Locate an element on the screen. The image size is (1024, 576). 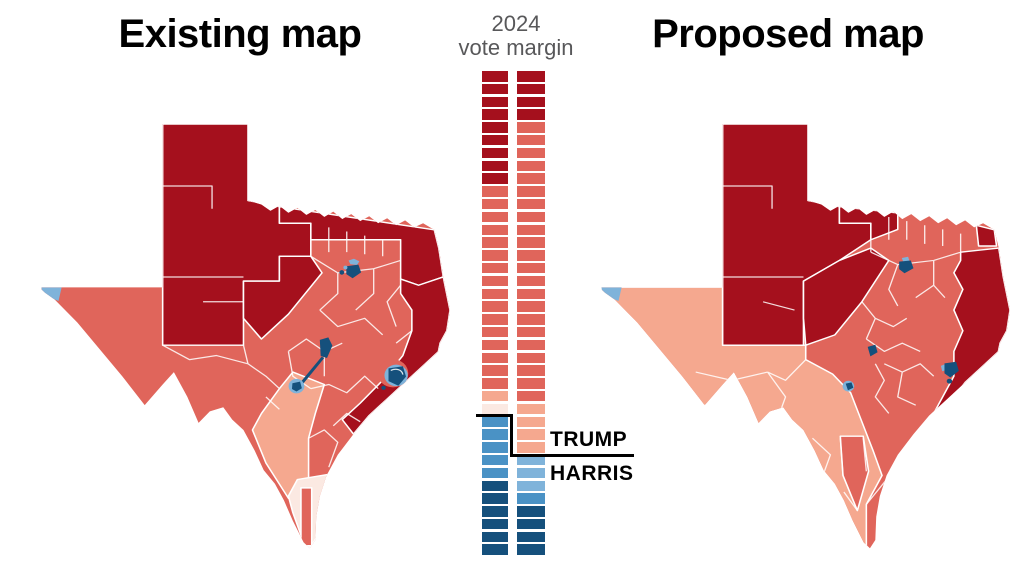
proposed-northeast-corner-region is located at coordinates (986, 235).